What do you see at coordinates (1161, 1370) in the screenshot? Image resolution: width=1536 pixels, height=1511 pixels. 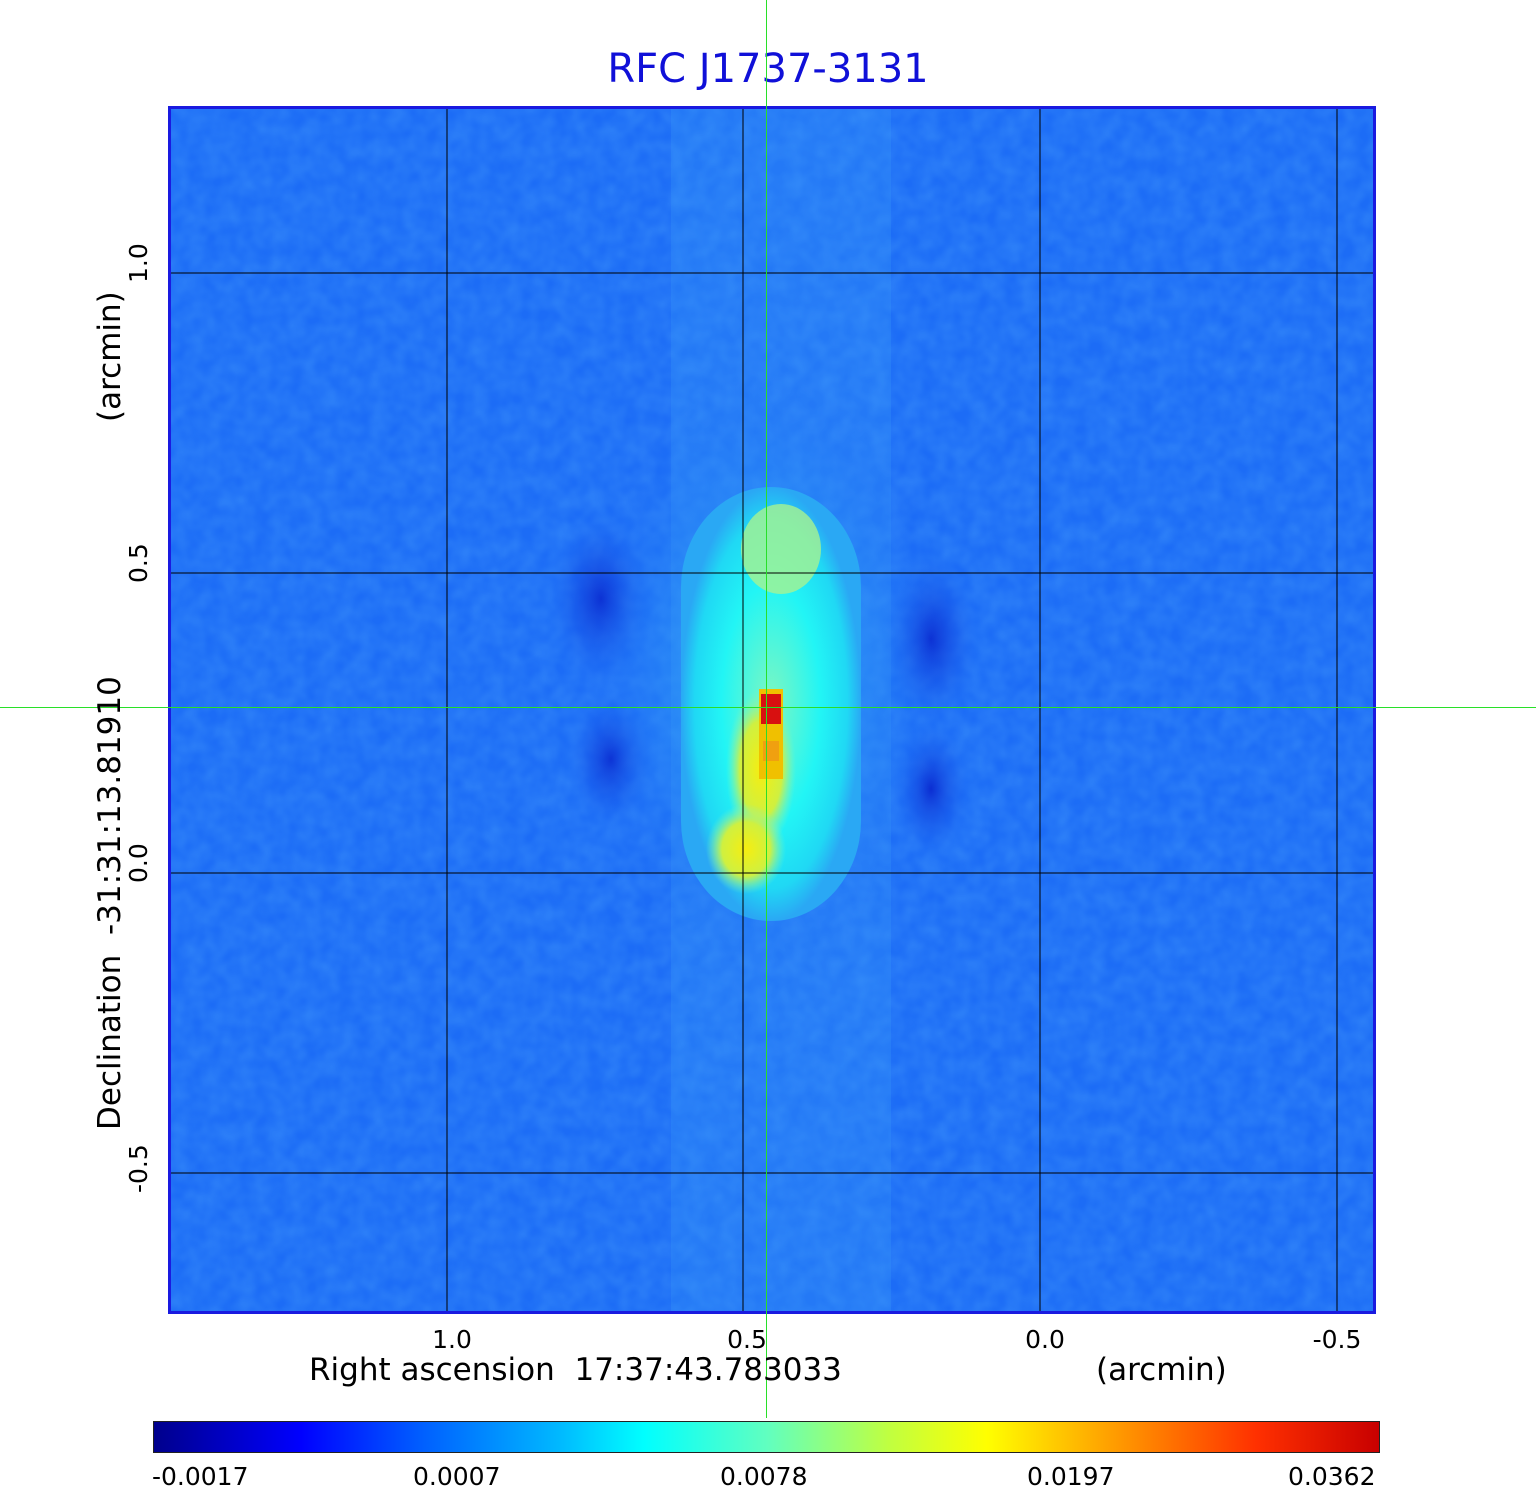 I see `x-axis-unit: (arcmin)` at bounding box center [1161, 1370].